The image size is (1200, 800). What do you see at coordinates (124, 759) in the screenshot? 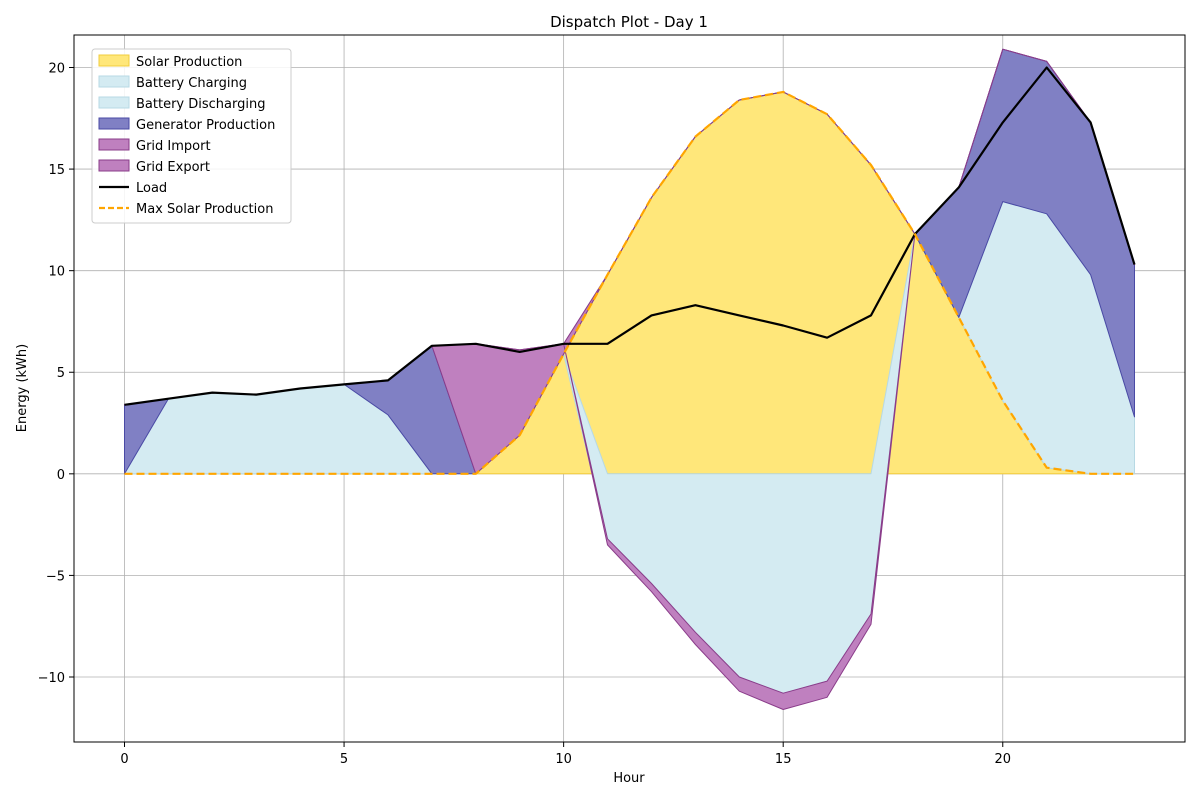
I see `x-tick-label: 0` at bounding box center [124, 759].